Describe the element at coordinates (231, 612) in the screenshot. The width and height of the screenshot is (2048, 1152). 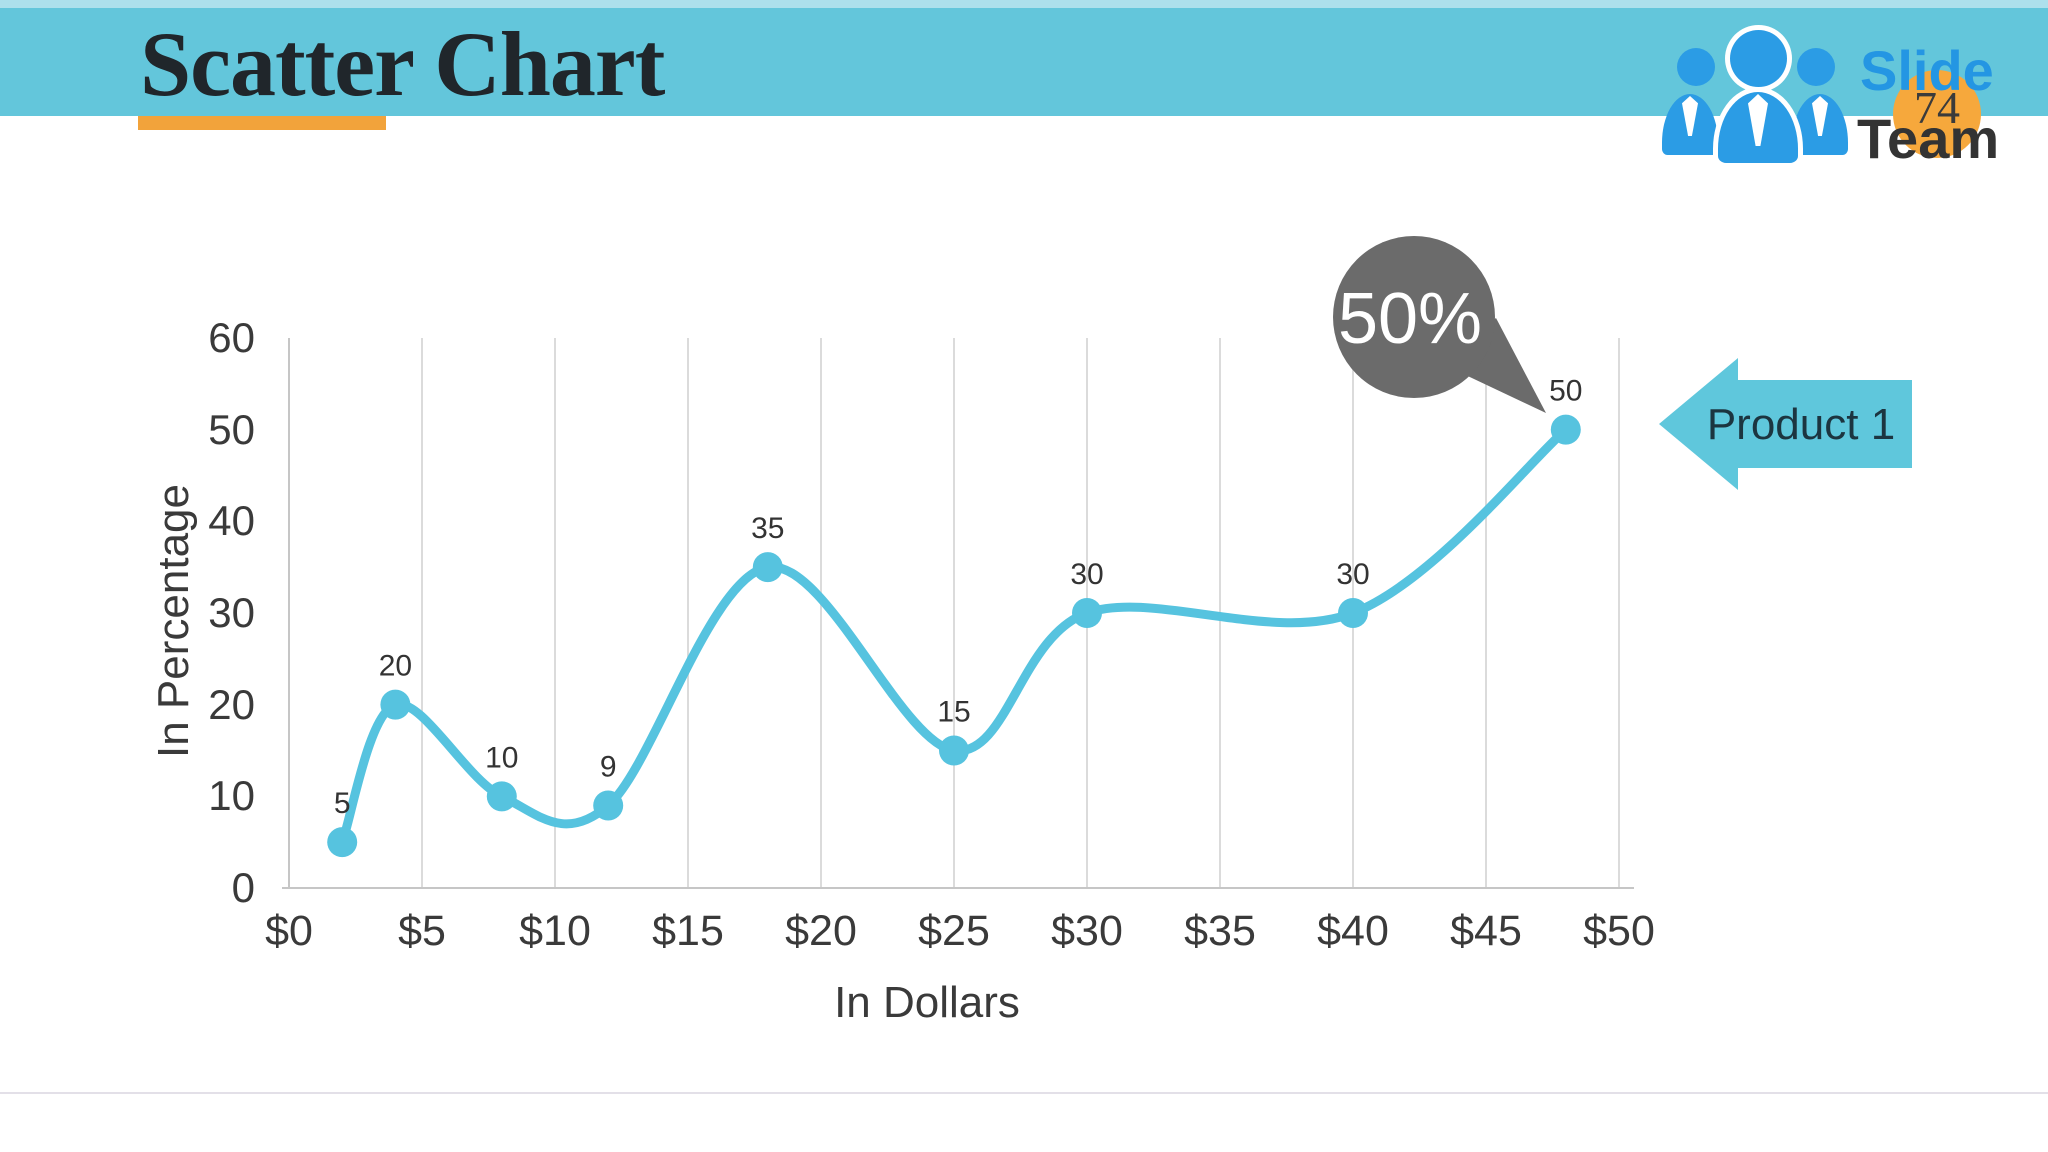
I see `y-tick-30: 30` at that location.